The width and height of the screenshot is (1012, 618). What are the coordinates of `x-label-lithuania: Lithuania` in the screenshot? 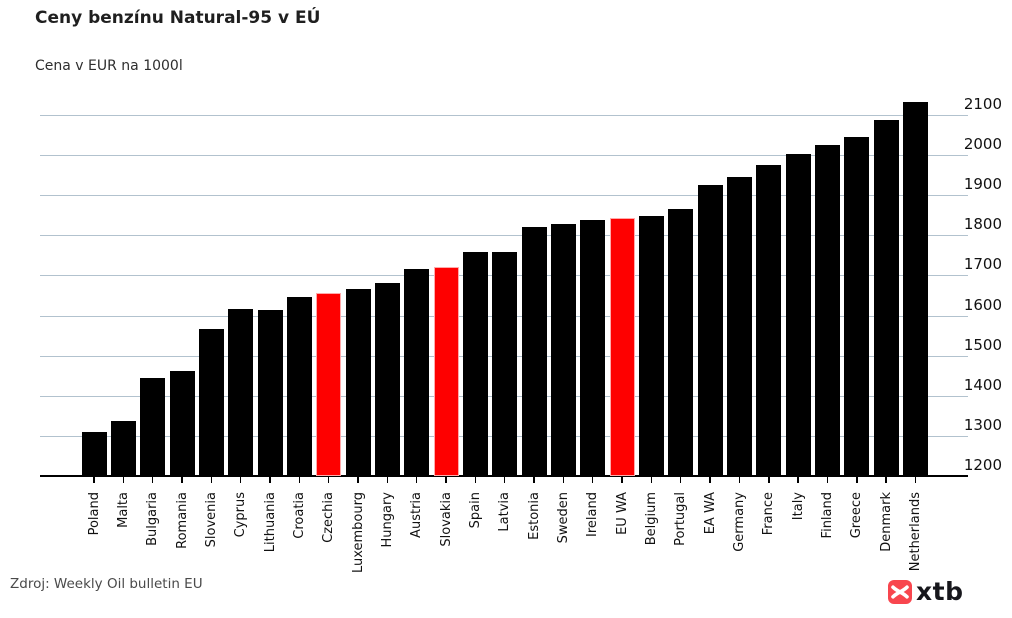 It's located at (270, 522).